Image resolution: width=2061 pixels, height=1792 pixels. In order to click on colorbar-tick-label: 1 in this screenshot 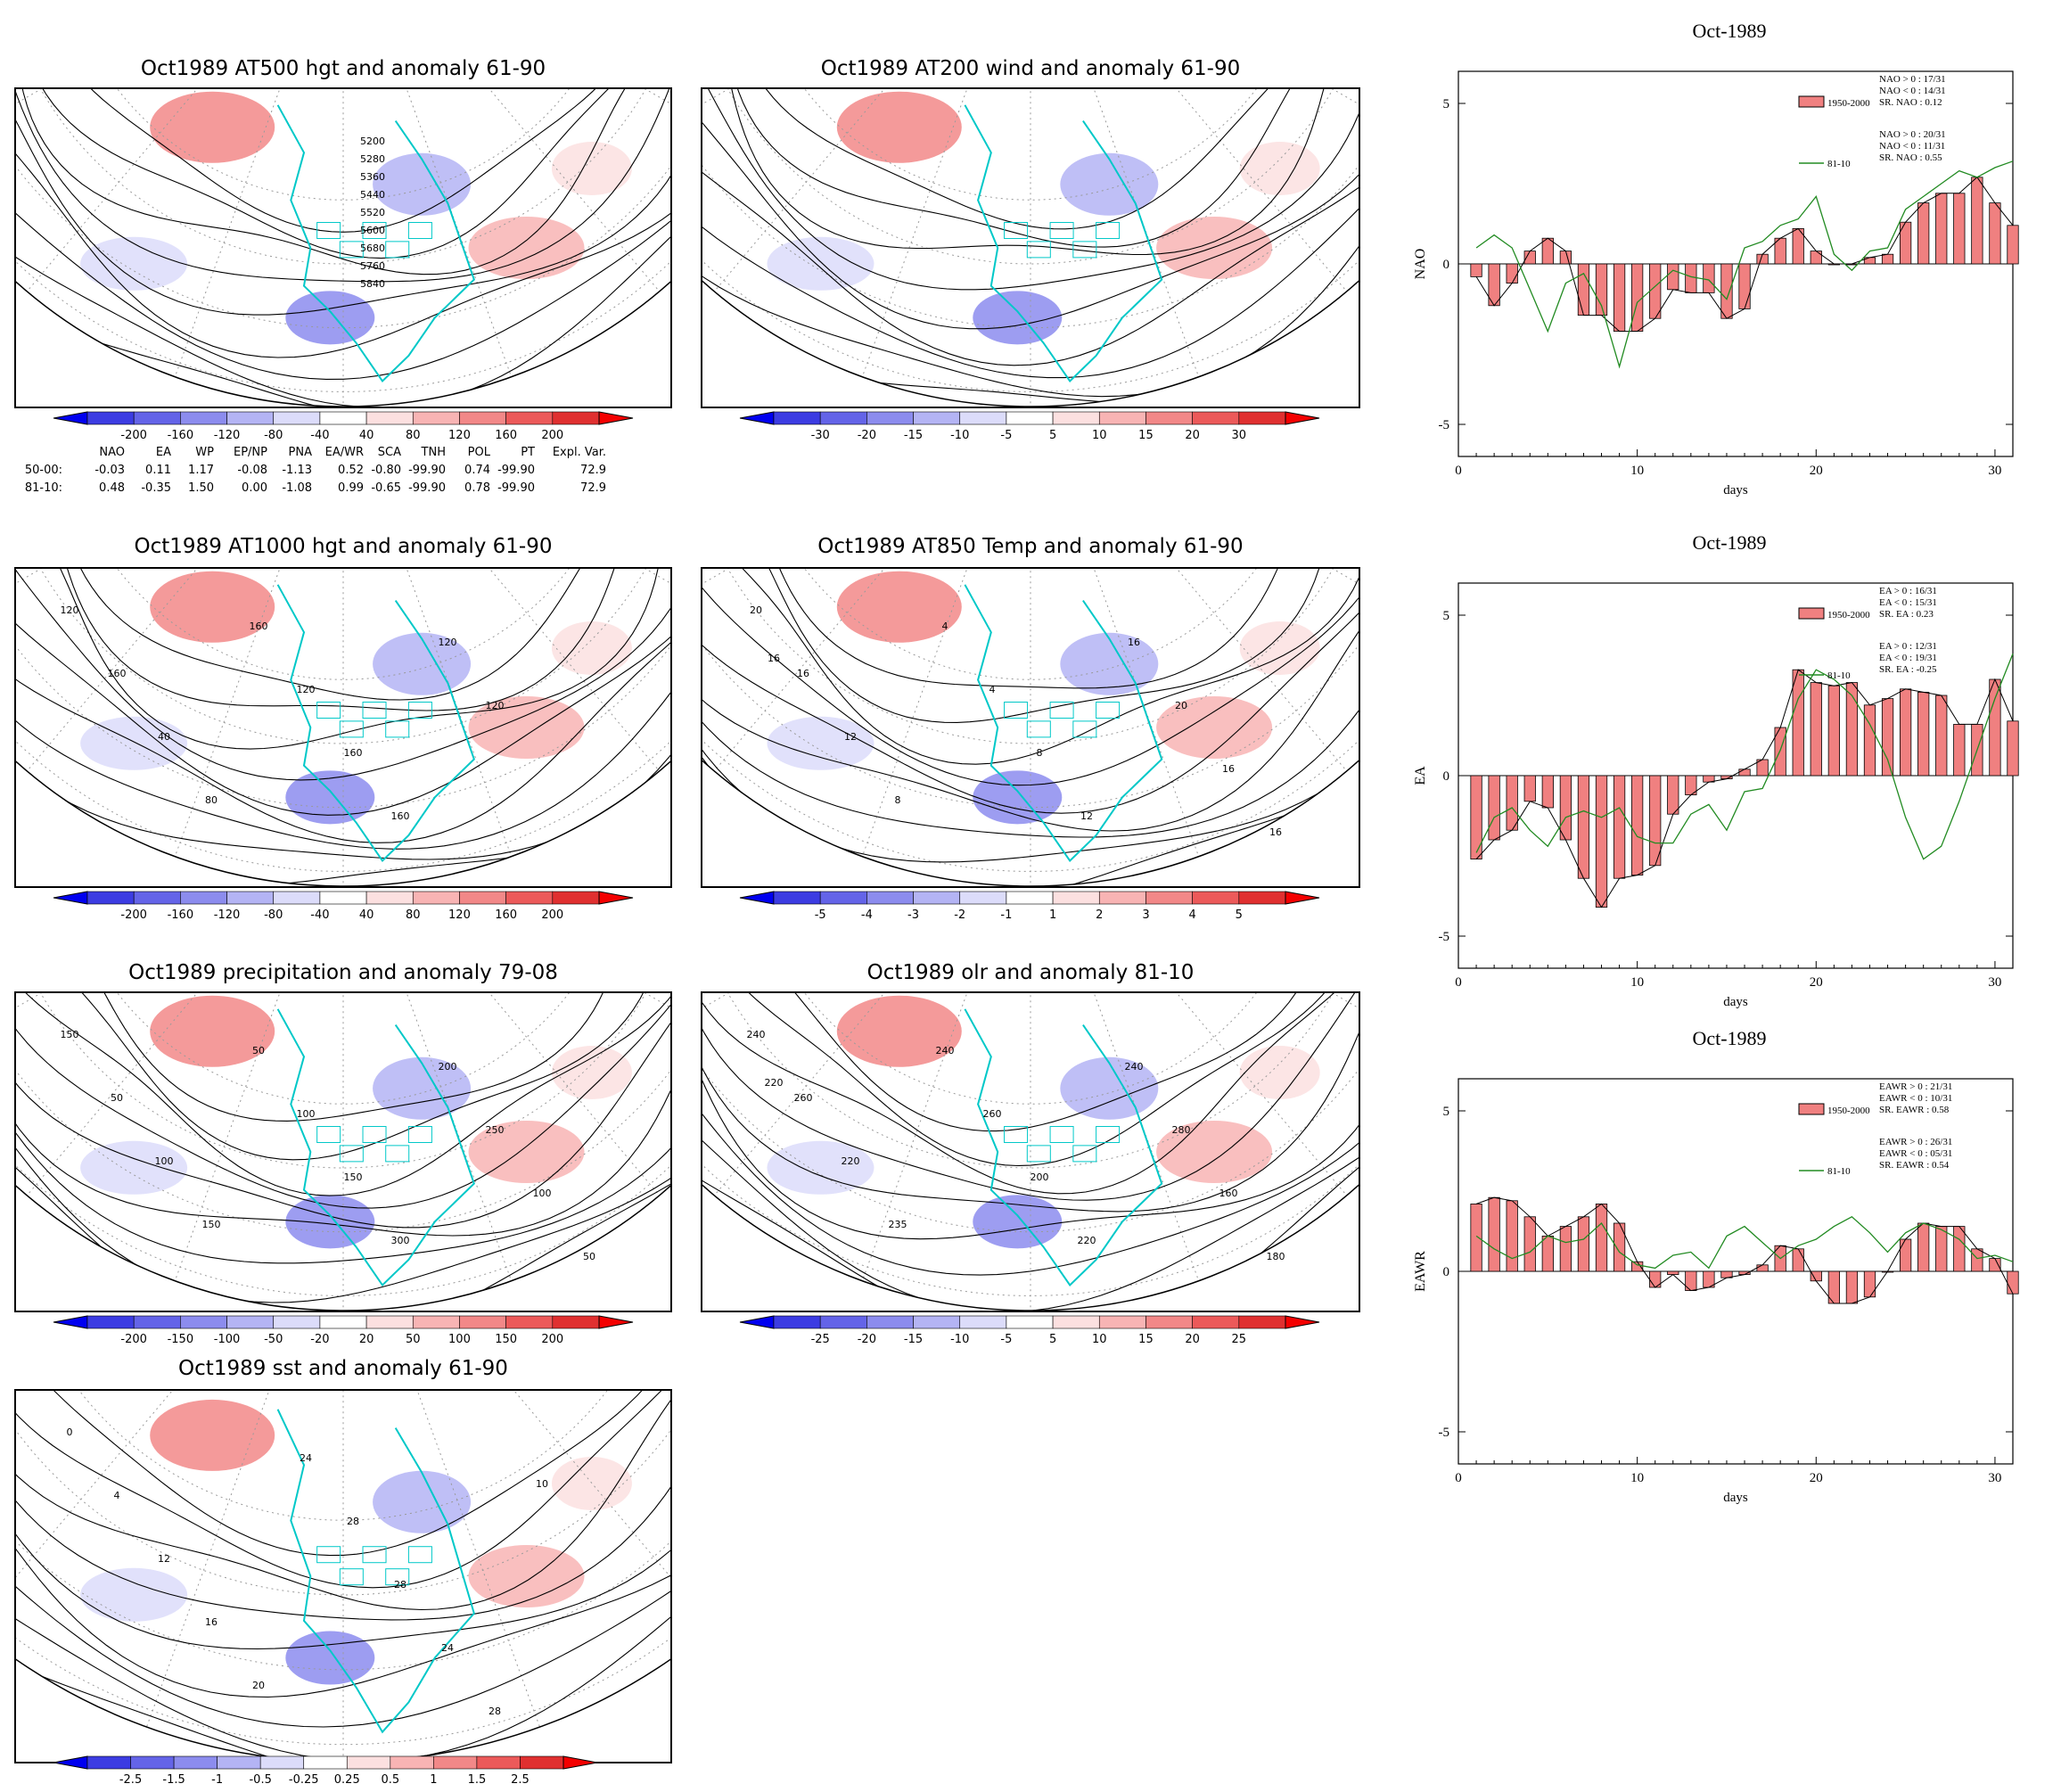, I will do `click(1052, 915)`.